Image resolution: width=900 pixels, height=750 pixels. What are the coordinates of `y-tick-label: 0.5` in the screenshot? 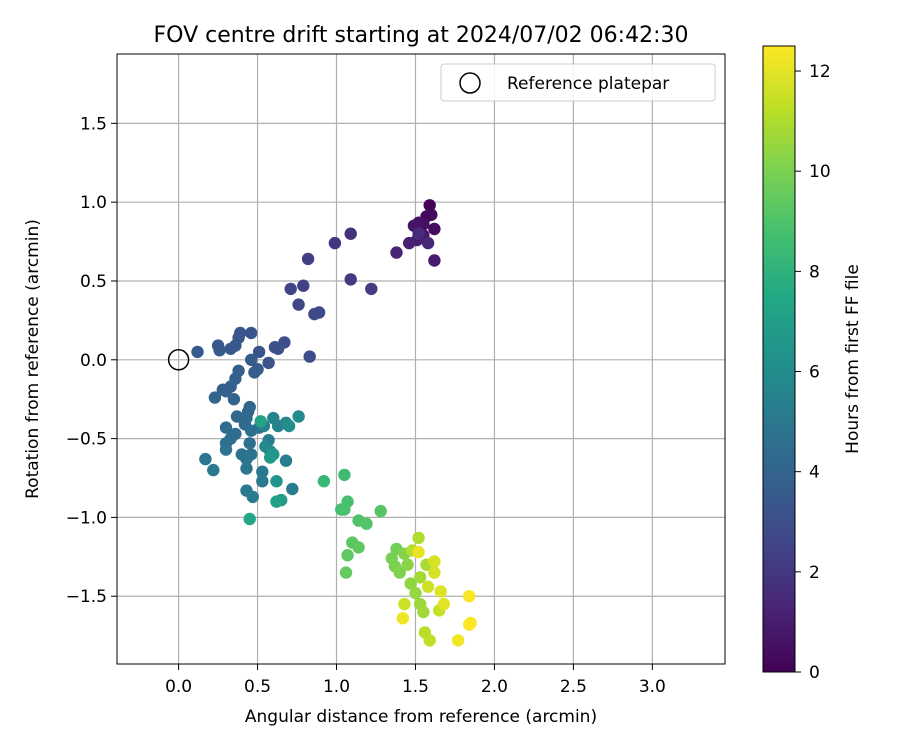 It's located at (93, 282).